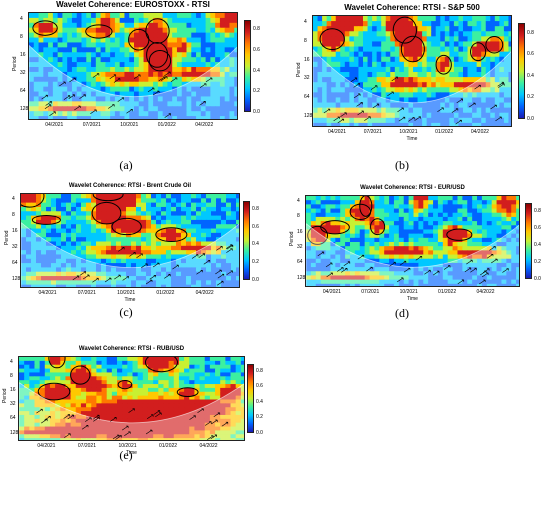 This screenshot has height=516, width=550. Describe the element at coordinates (15, 231) in the screenshot. I see `y-tick-label: 16` at that location.